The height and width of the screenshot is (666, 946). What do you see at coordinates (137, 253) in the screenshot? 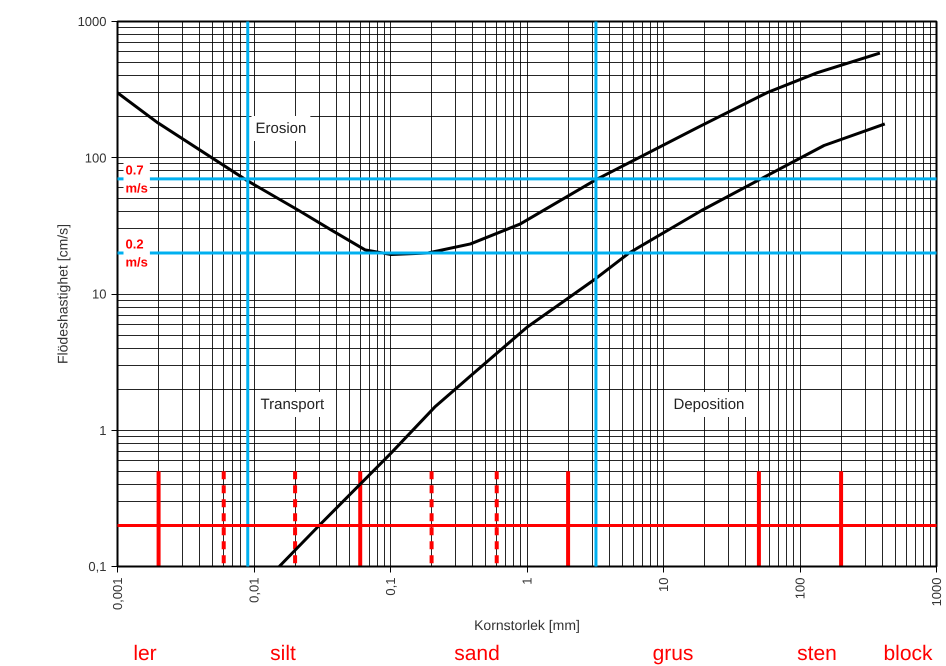
I see `ref-line-label: 0.2 m/s` at bounding box center [137, 253].